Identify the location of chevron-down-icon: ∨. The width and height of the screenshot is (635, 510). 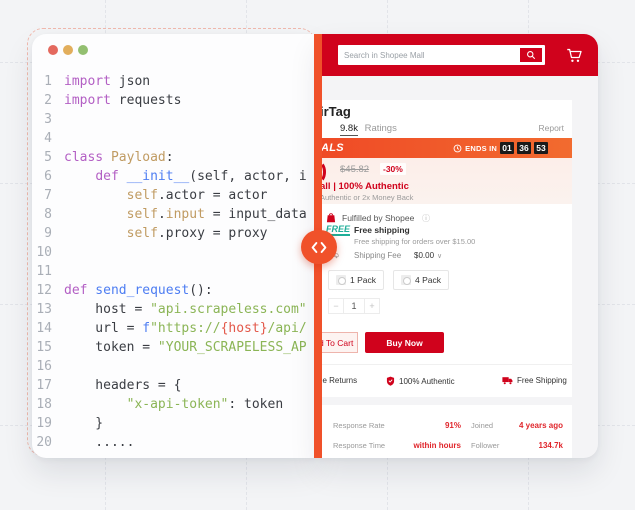
(440, 256).